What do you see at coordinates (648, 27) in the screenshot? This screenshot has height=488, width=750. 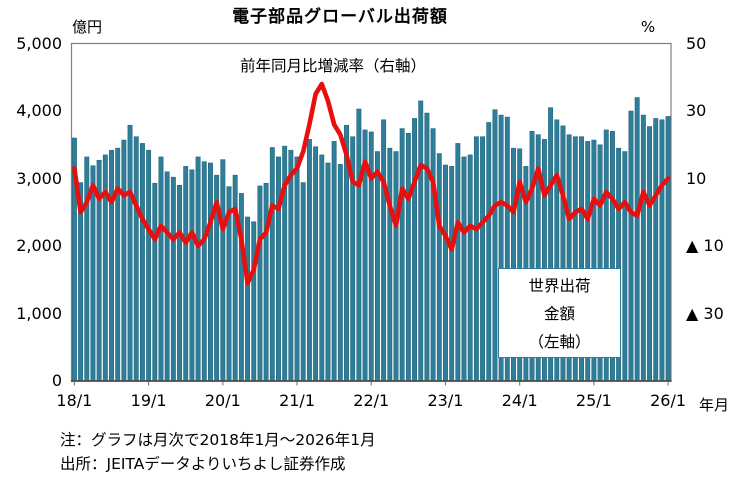 I see `right-axis-unit: %` at bounding box center [648, 27].